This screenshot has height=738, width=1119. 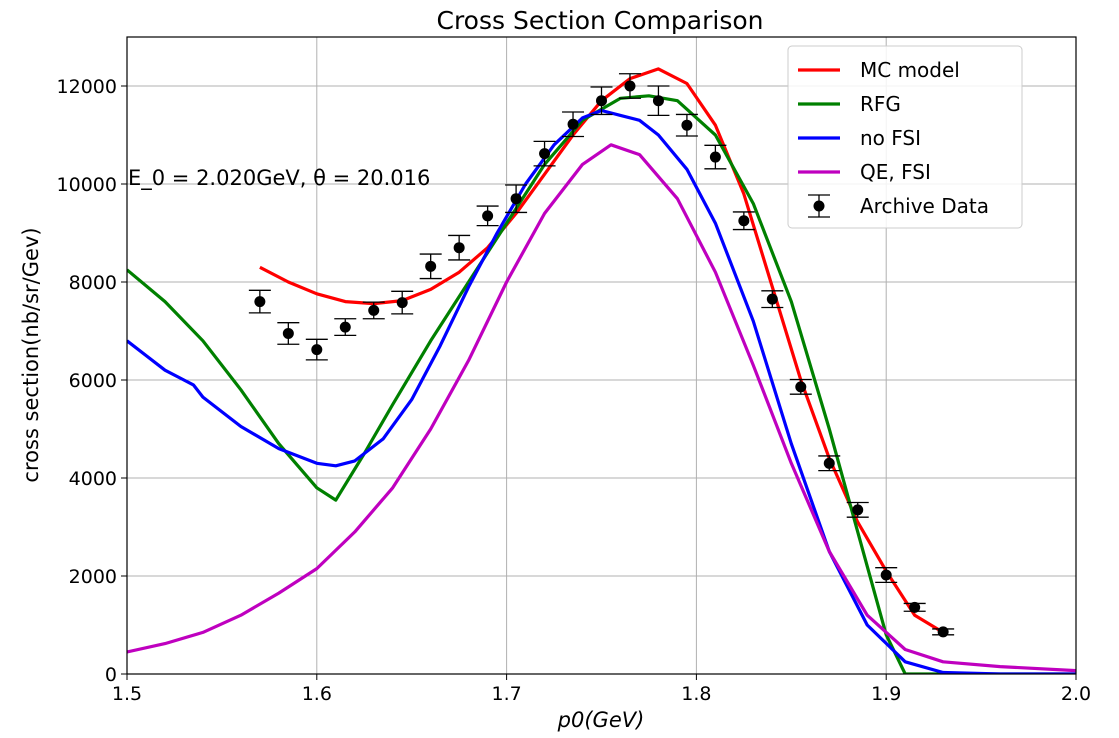 I want to click on chart-title: Cross Section Comparison, so click(x=600, y=20).